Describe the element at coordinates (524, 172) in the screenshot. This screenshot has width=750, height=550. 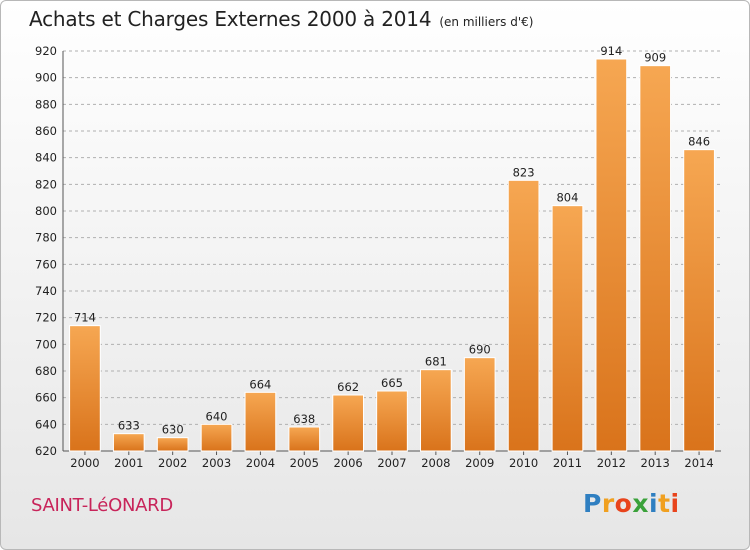
I see `value-label: 823` at that location.